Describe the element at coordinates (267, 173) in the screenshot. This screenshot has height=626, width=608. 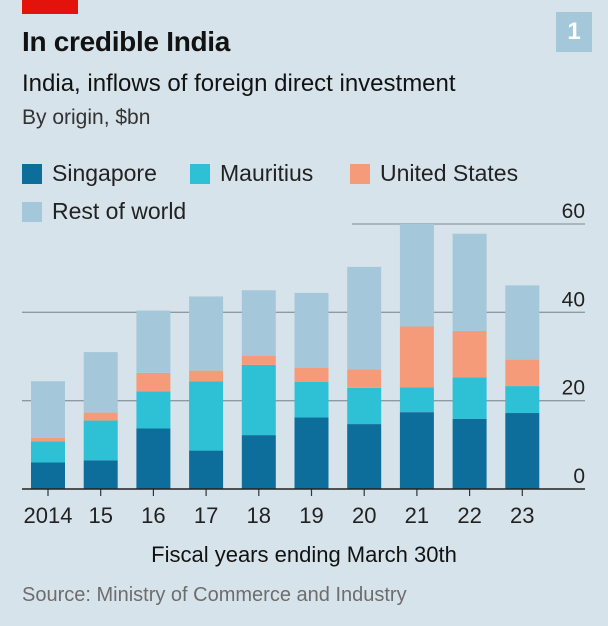
I see `legend-label-mauritius: Mauritius` at that location.